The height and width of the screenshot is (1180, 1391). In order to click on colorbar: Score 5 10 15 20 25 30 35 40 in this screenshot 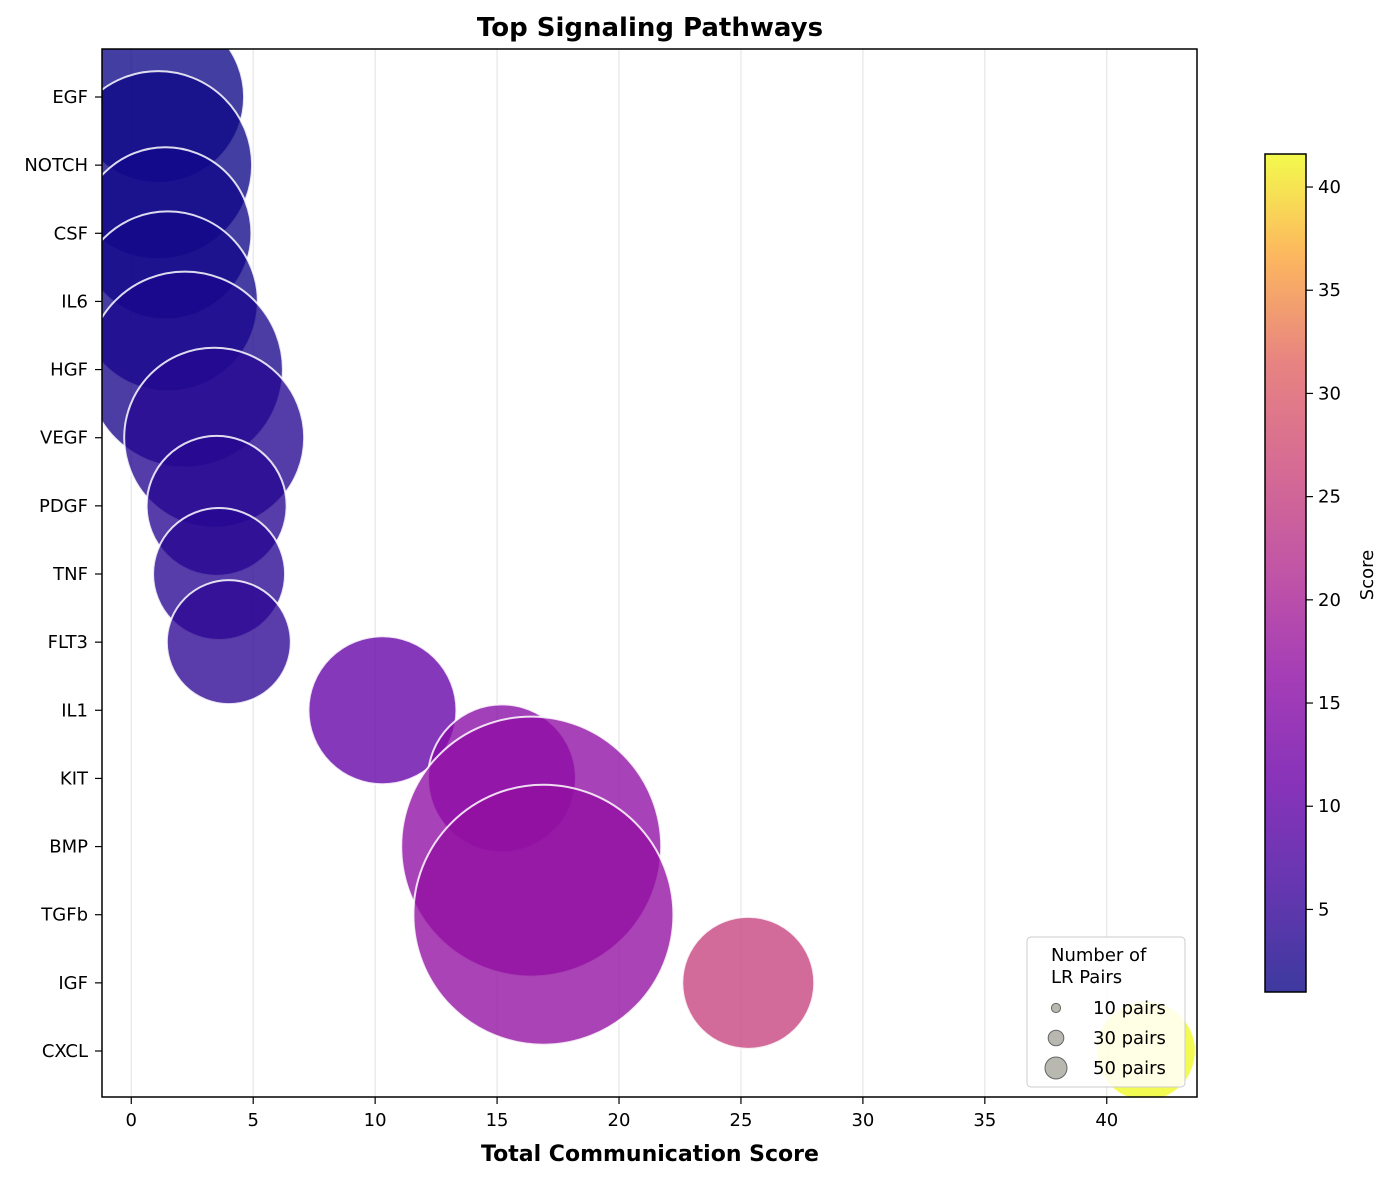, I will do `click(1321, 573)`.